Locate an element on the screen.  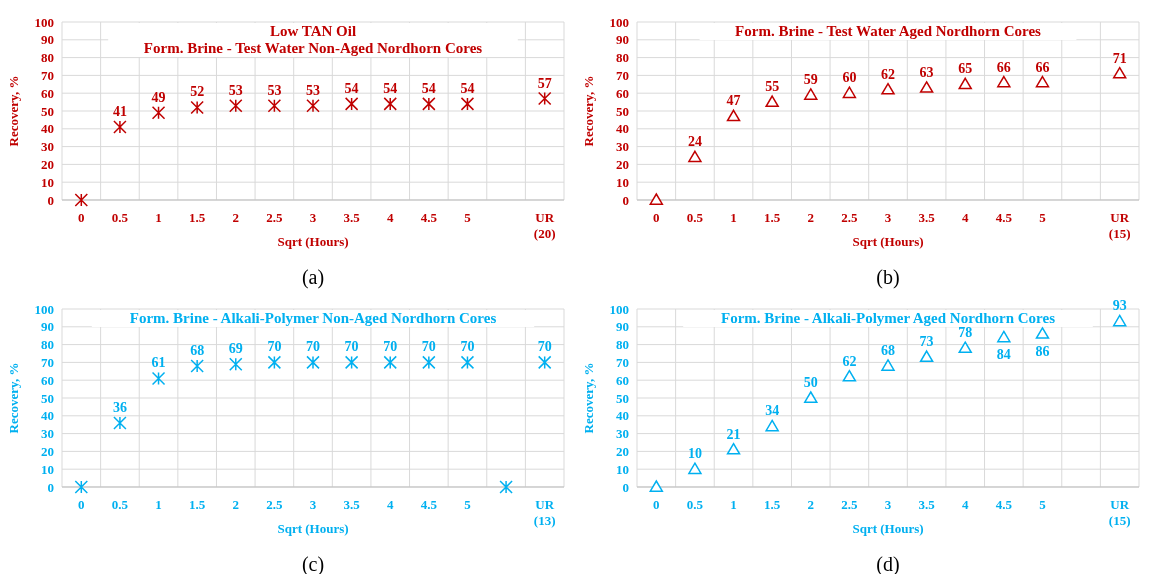
data-label: 54 is located at coordinates (351, 88).